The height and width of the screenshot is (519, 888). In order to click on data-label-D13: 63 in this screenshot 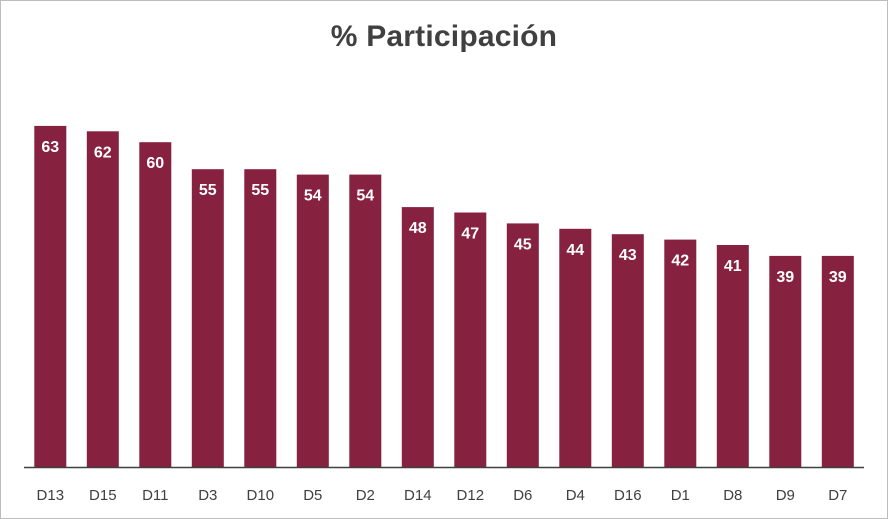, I will do `click(50, 147)`.